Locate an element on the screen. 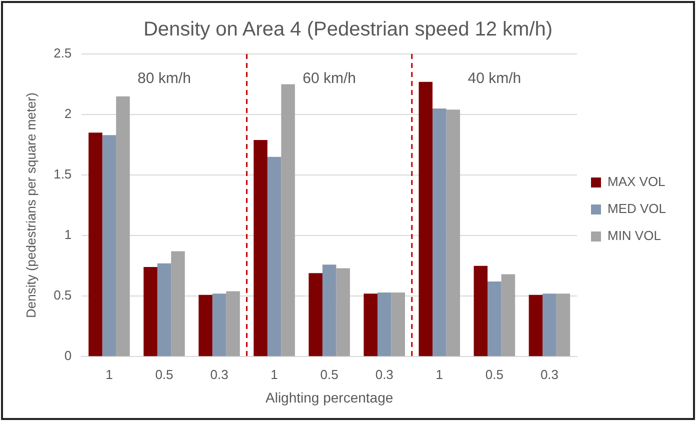  y-tick-label: 0.5 is located at coordinates (63, 295).